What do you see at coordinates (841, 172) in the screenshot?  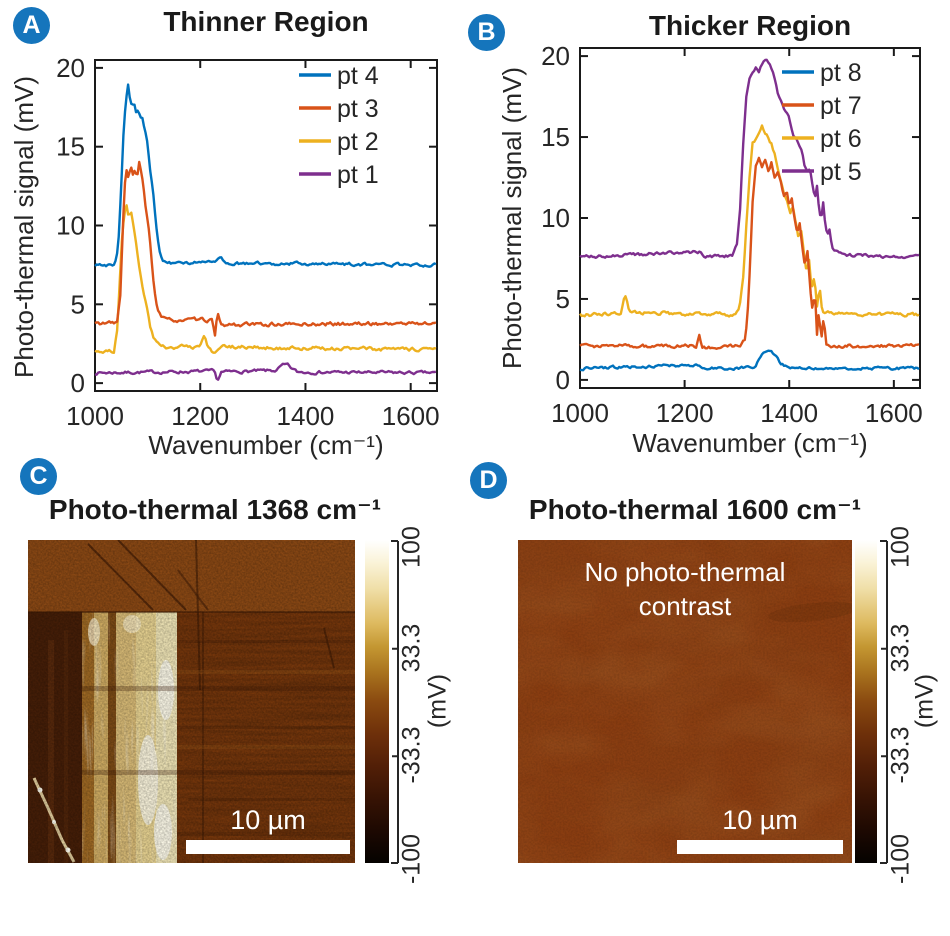 I see `legend-label-pt-5: pt 5` at bounding box center [841, 172].